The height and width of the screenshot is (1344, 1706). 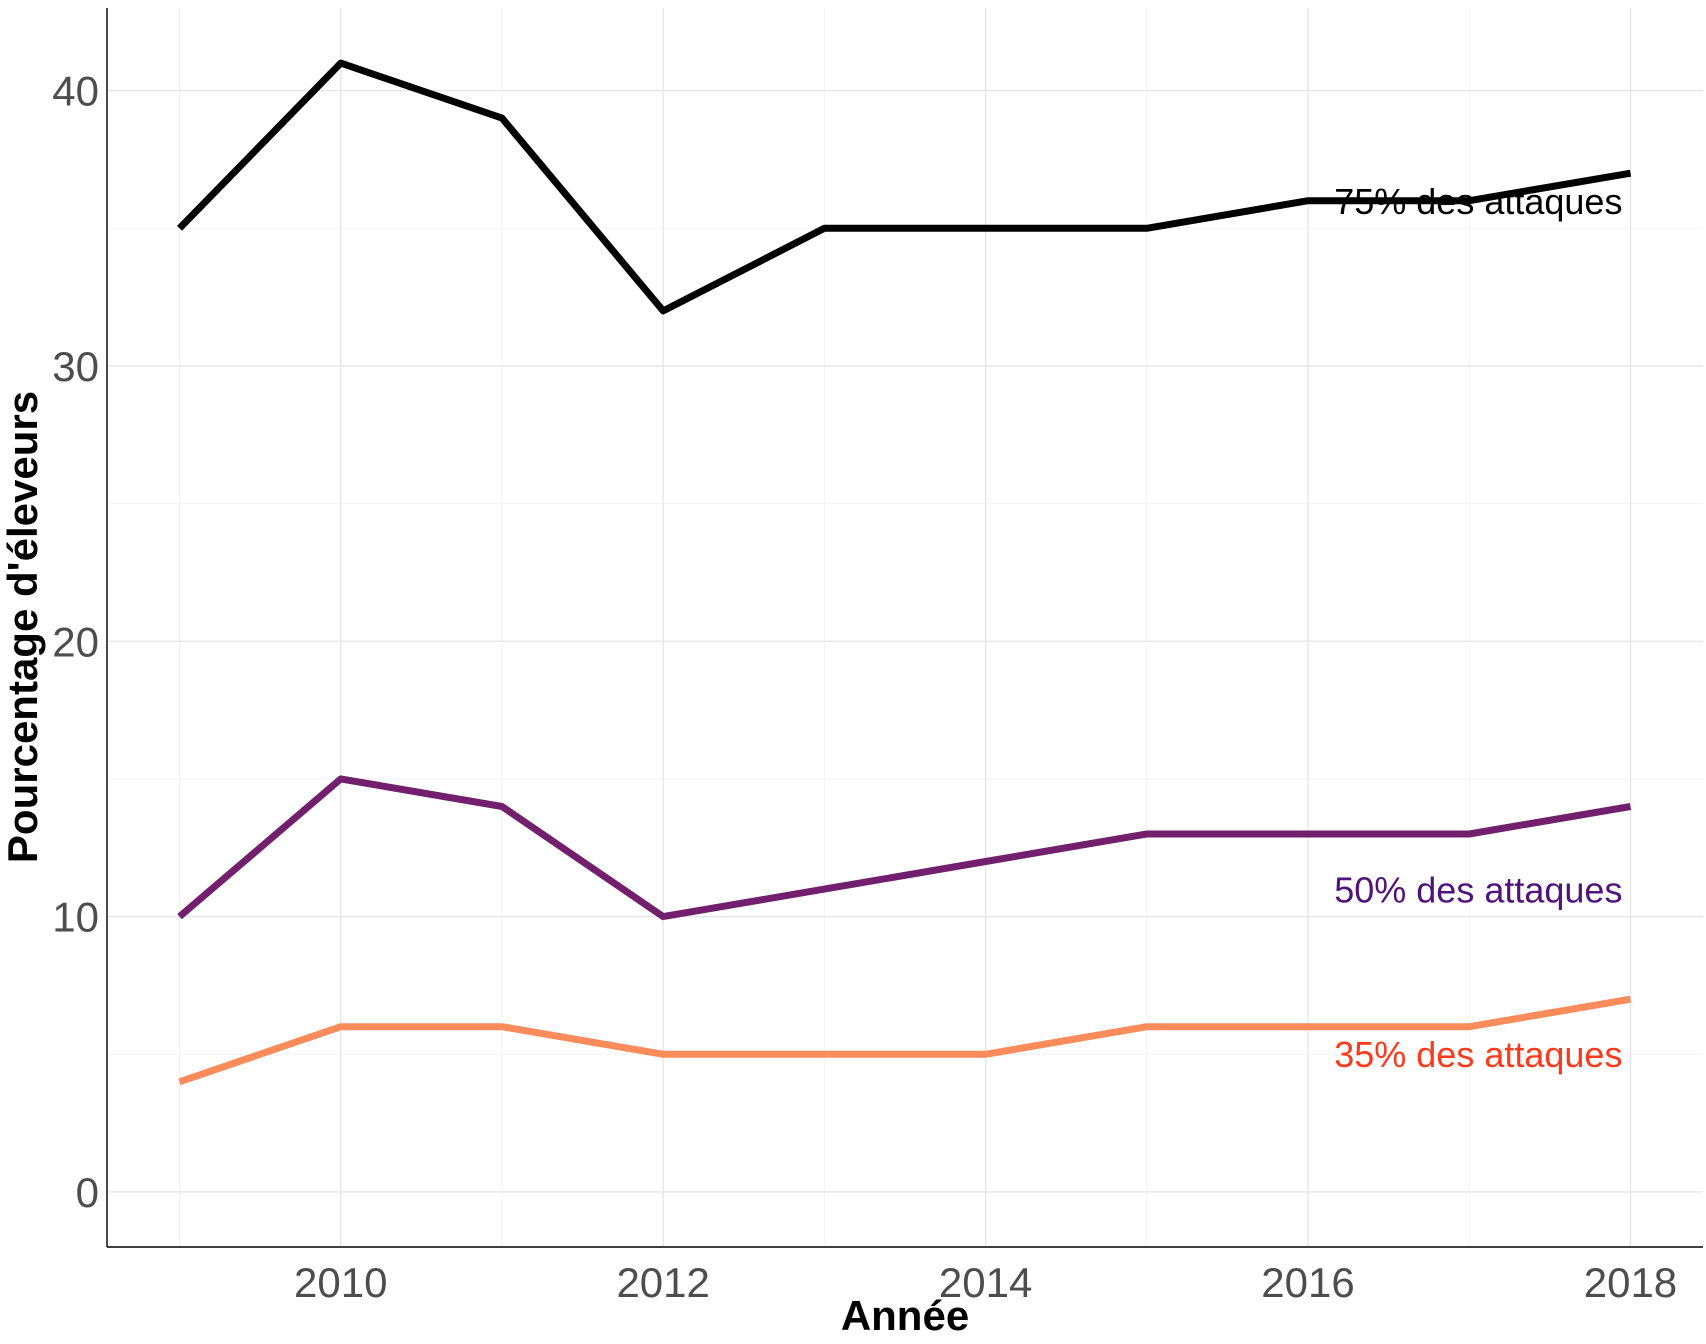 I want to click on y-tick-label: 10, so click(x=75, y=917).